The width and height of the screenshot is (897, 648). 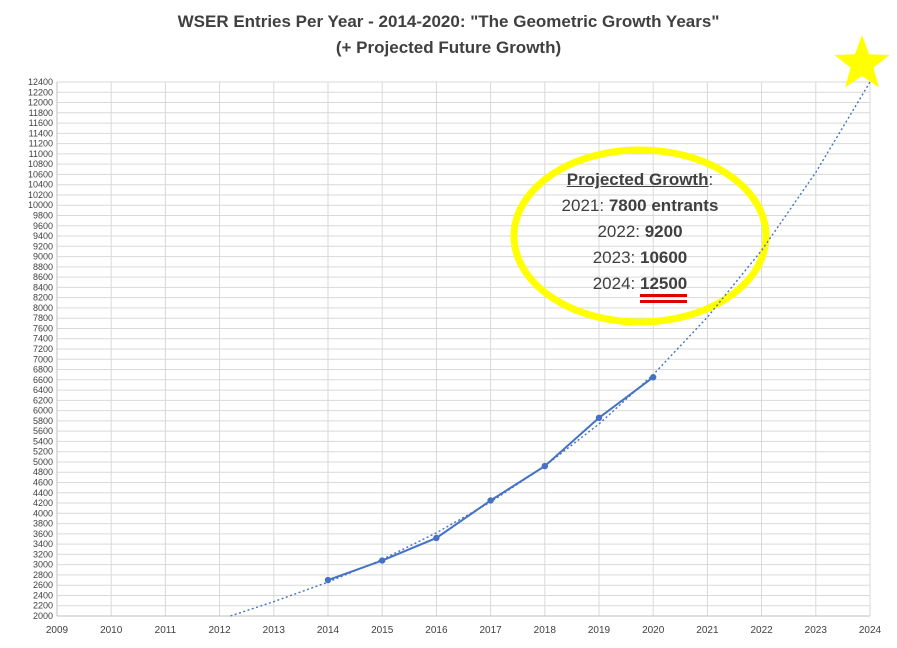 What do you see at coordinates (707, 630) in the screenshot?
I see `x-tick-label: 2021` at bounding box center [707, 630].